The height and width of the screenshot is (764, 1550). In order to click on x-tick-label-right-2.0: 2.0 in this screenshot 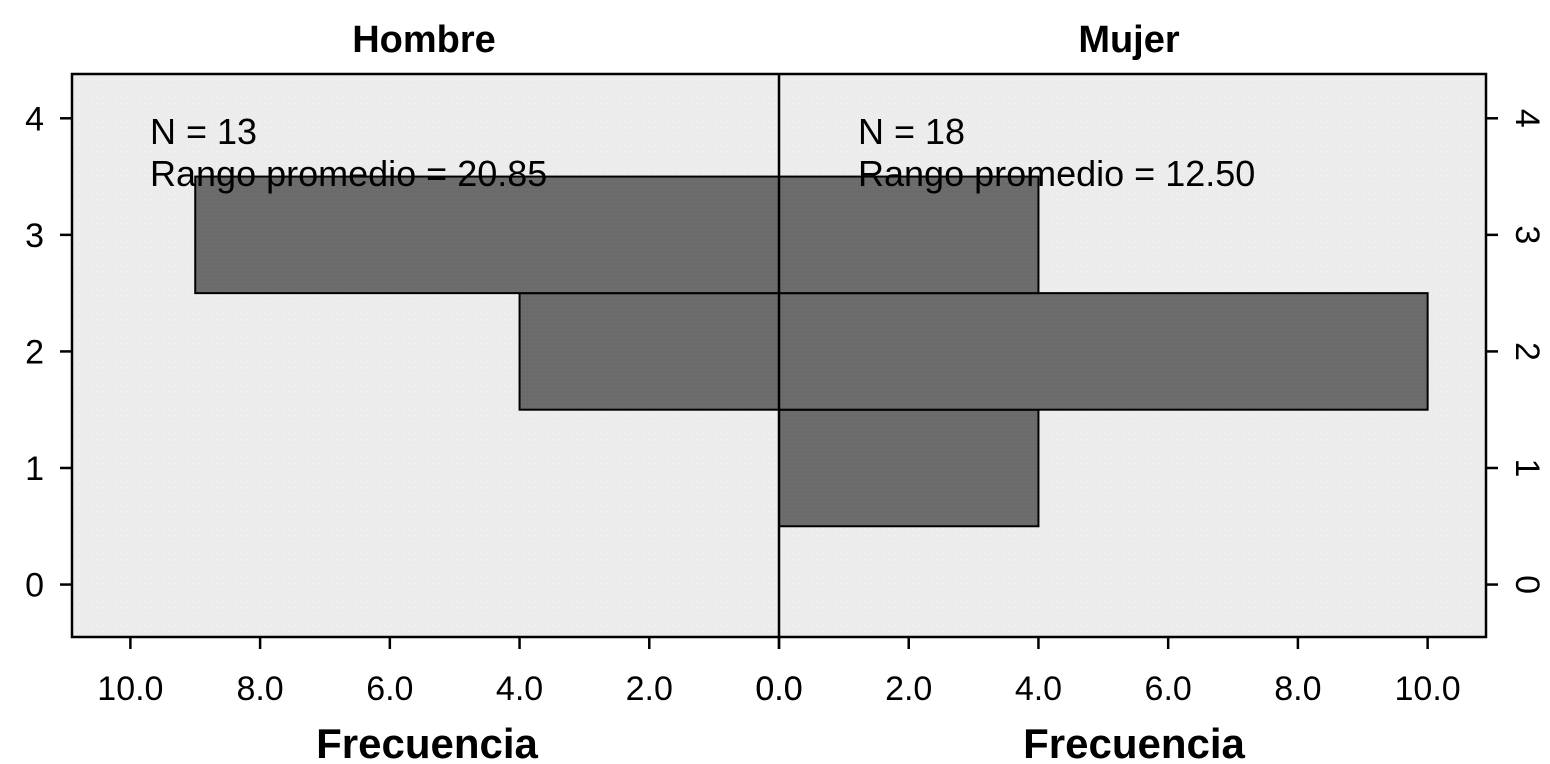, I will do `click(908, 689)`.